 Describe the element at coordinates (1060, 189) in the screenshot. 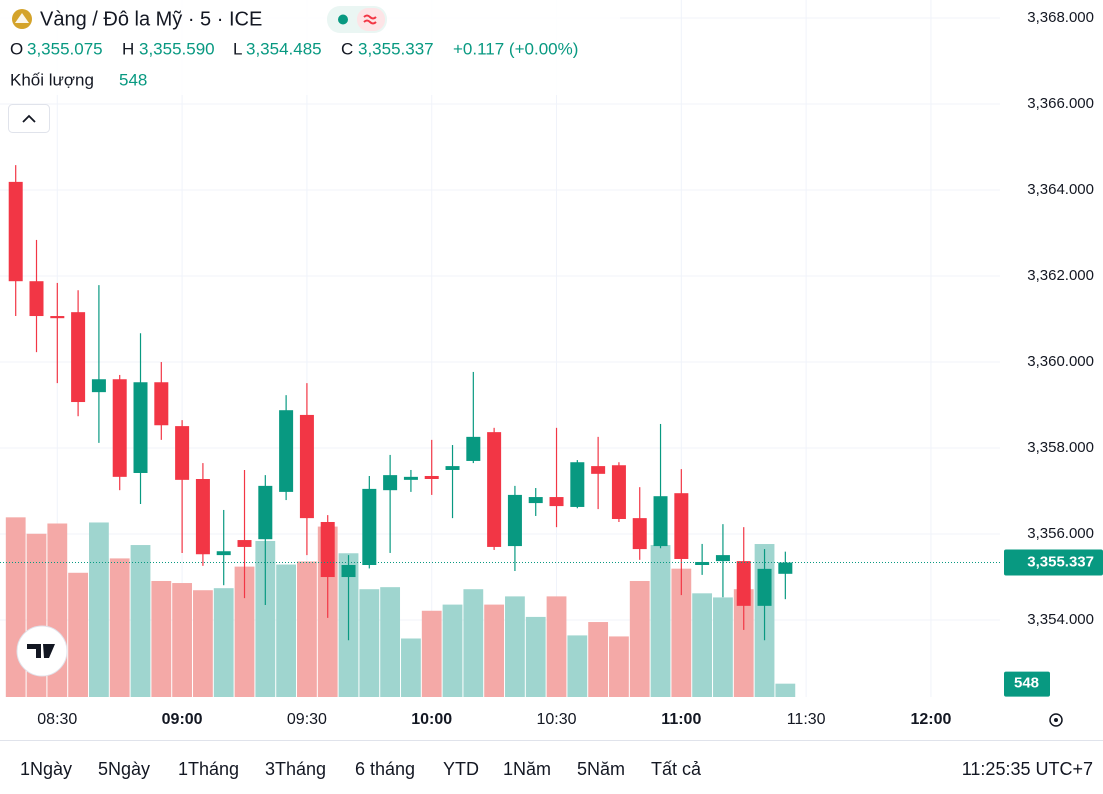

I see `y-tick-label: 3,364.000` at that location.